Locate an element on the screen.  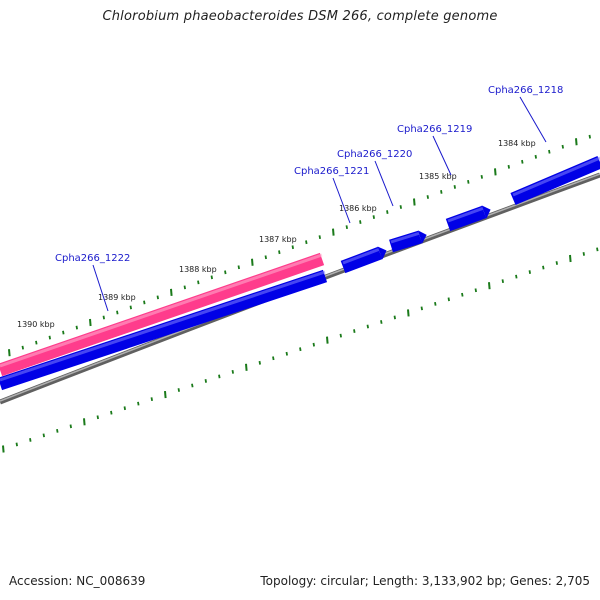
gene-label-cpha266-1222: Cpha266_1222 is located at coordinates (92, 258).